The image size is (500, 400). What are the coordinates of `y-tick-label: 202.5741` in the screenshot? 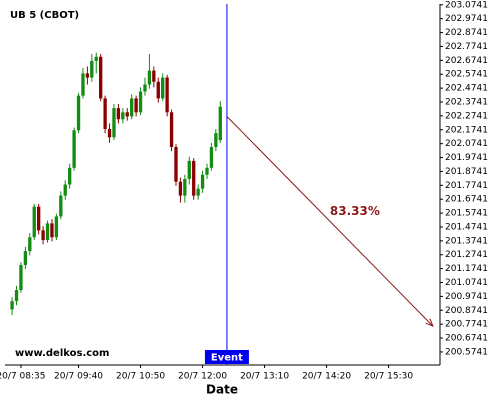 It's located at (466, 75).